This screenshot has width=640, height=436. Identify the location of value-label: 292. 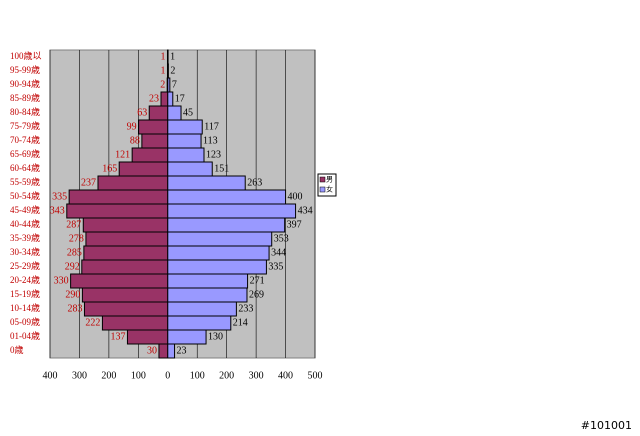
(72, 266).